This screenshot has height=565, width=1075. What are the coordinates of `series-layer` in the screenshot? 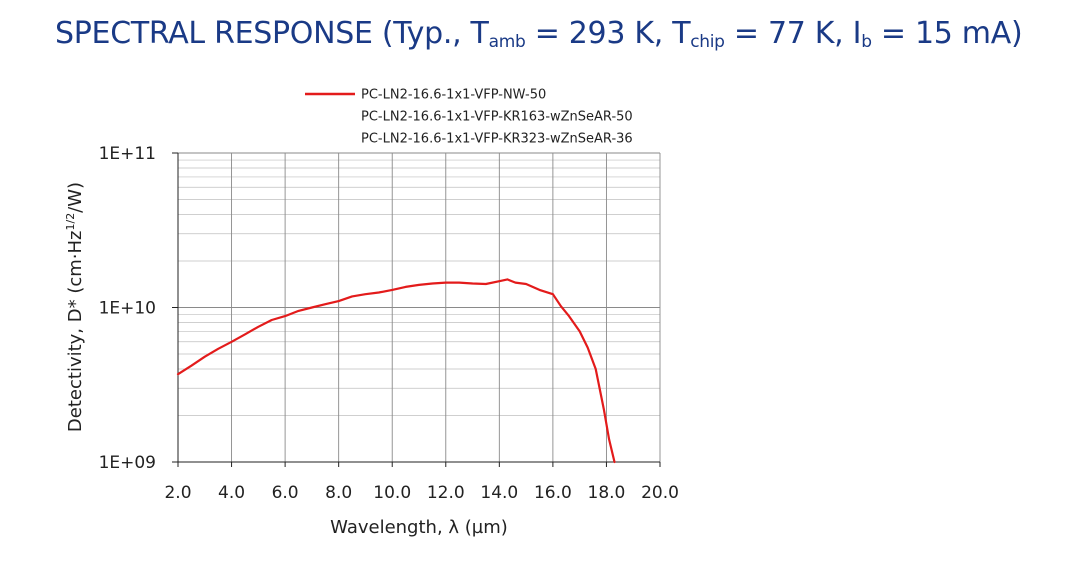 It's located at (396, 371).